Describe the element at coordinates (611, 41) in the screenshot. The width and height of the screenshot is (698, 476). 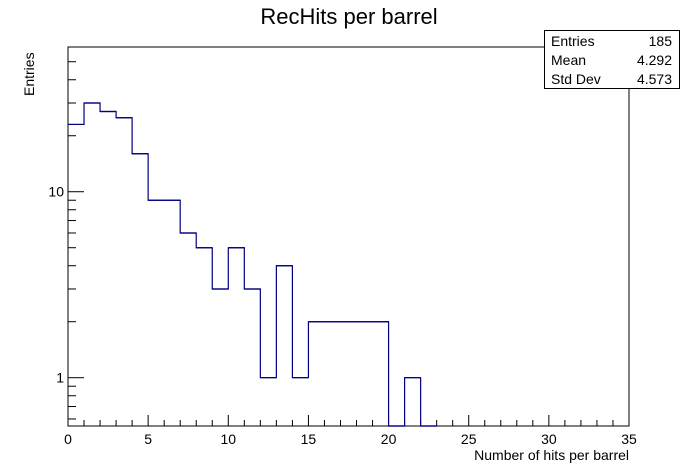
I see `stats-row-entries: Entries 185` at that location.